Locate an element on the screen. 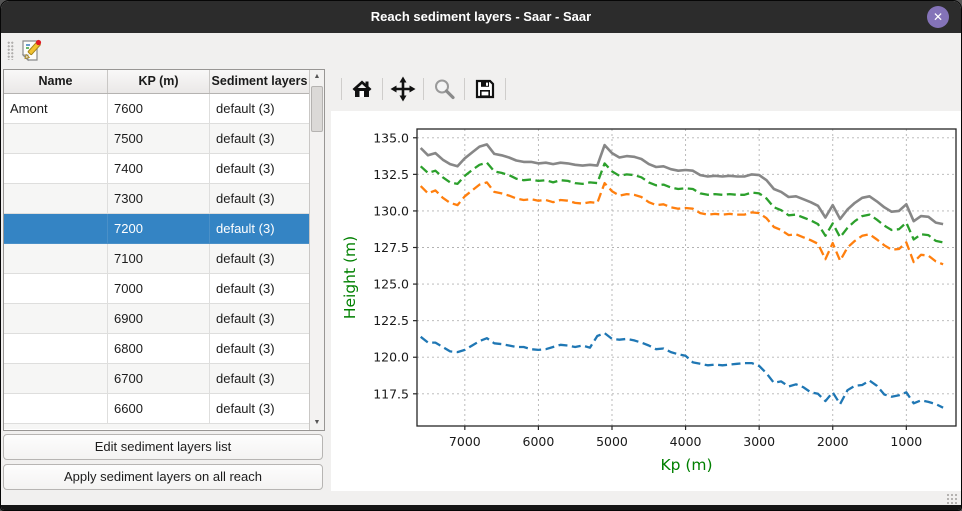 The width and height of the screenshot is (962, 511). close-button: ✕ is located at coordinates (938, 17).